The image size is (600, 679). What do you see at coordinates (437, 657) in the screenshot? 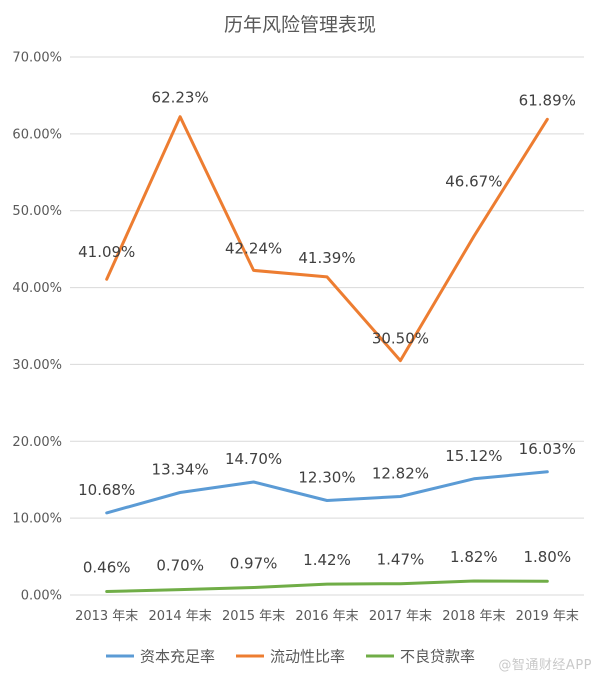
I see `legend-label: 不良贷款率` at bounding box center [437, 657].